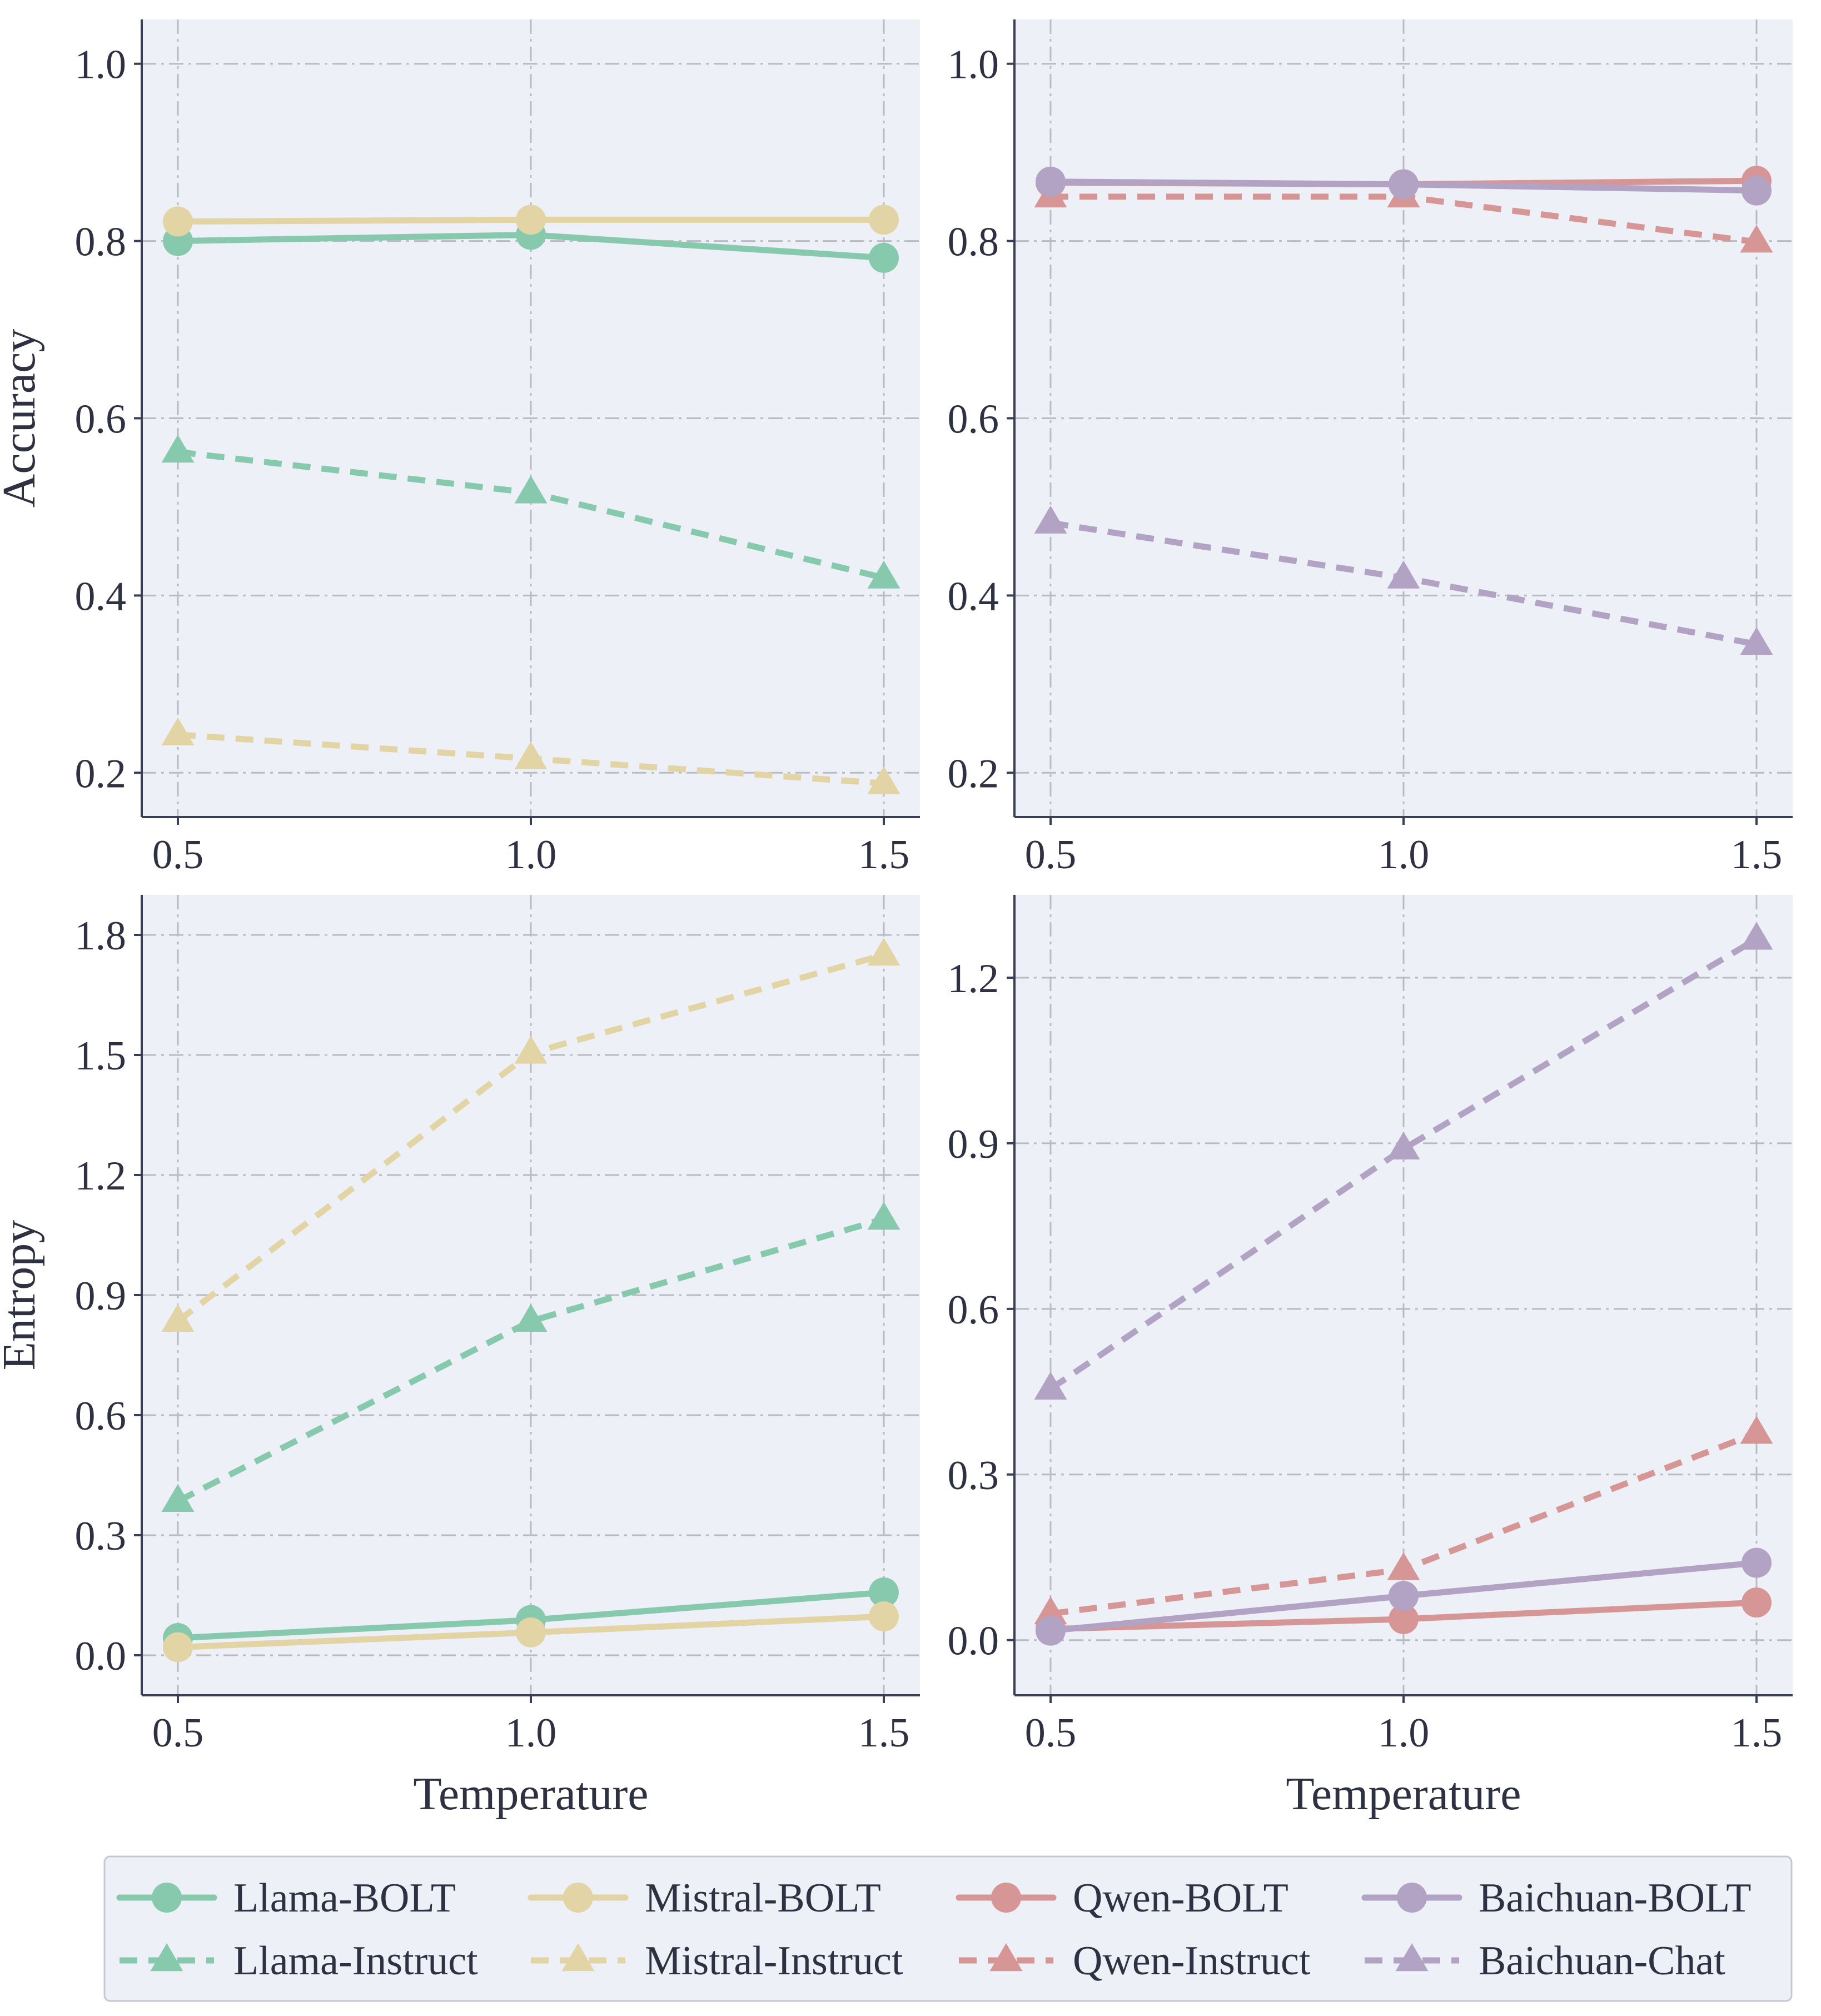 The height and width of the screenshot is (2016, 1821). Describe the element at coordinates (101, 1056) in the screenshot. I see `y-tick-label: 1.5` at that location.